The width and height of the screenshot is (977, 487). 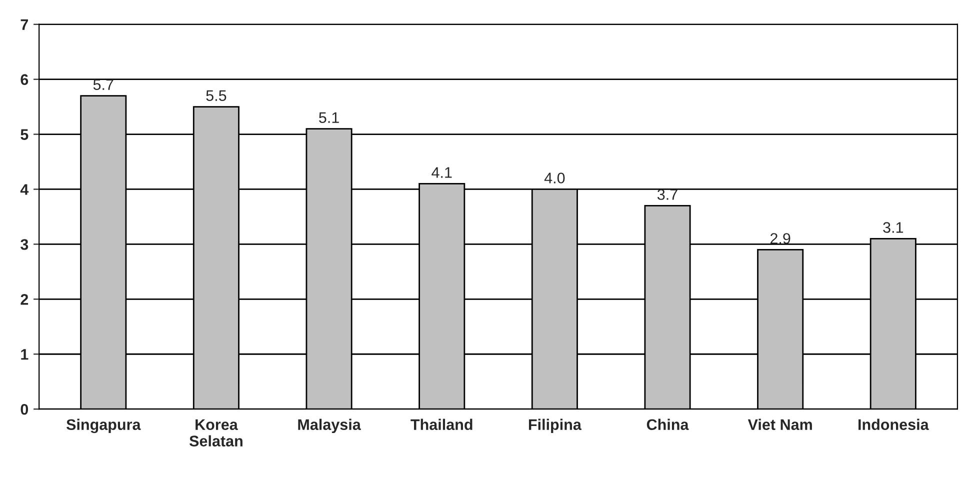 What do you see at coordinates (667, 424) in the screenshot?
I see `x-tick-label: China` at bounding box center [667, 424].